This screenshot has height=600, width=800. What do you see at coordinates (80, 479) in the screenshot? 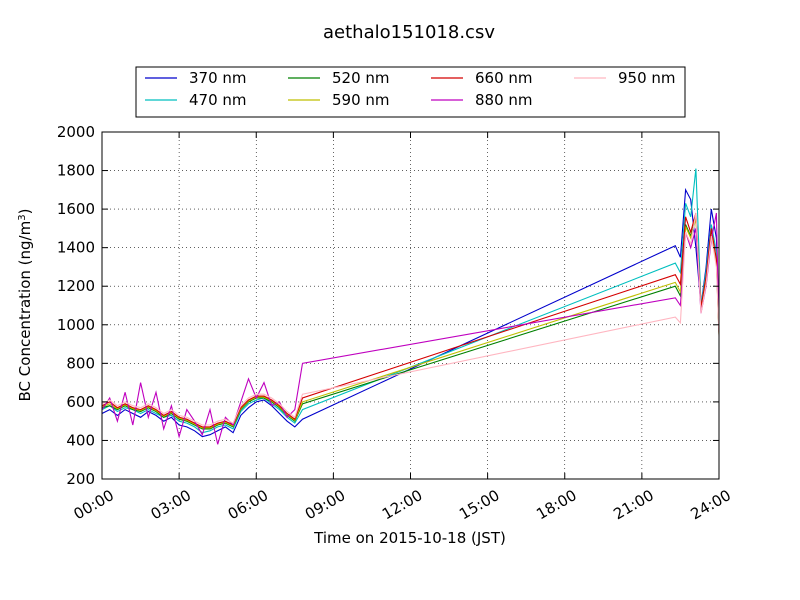
I see `y-tick-label: 200` at bounding box center [80, 479].